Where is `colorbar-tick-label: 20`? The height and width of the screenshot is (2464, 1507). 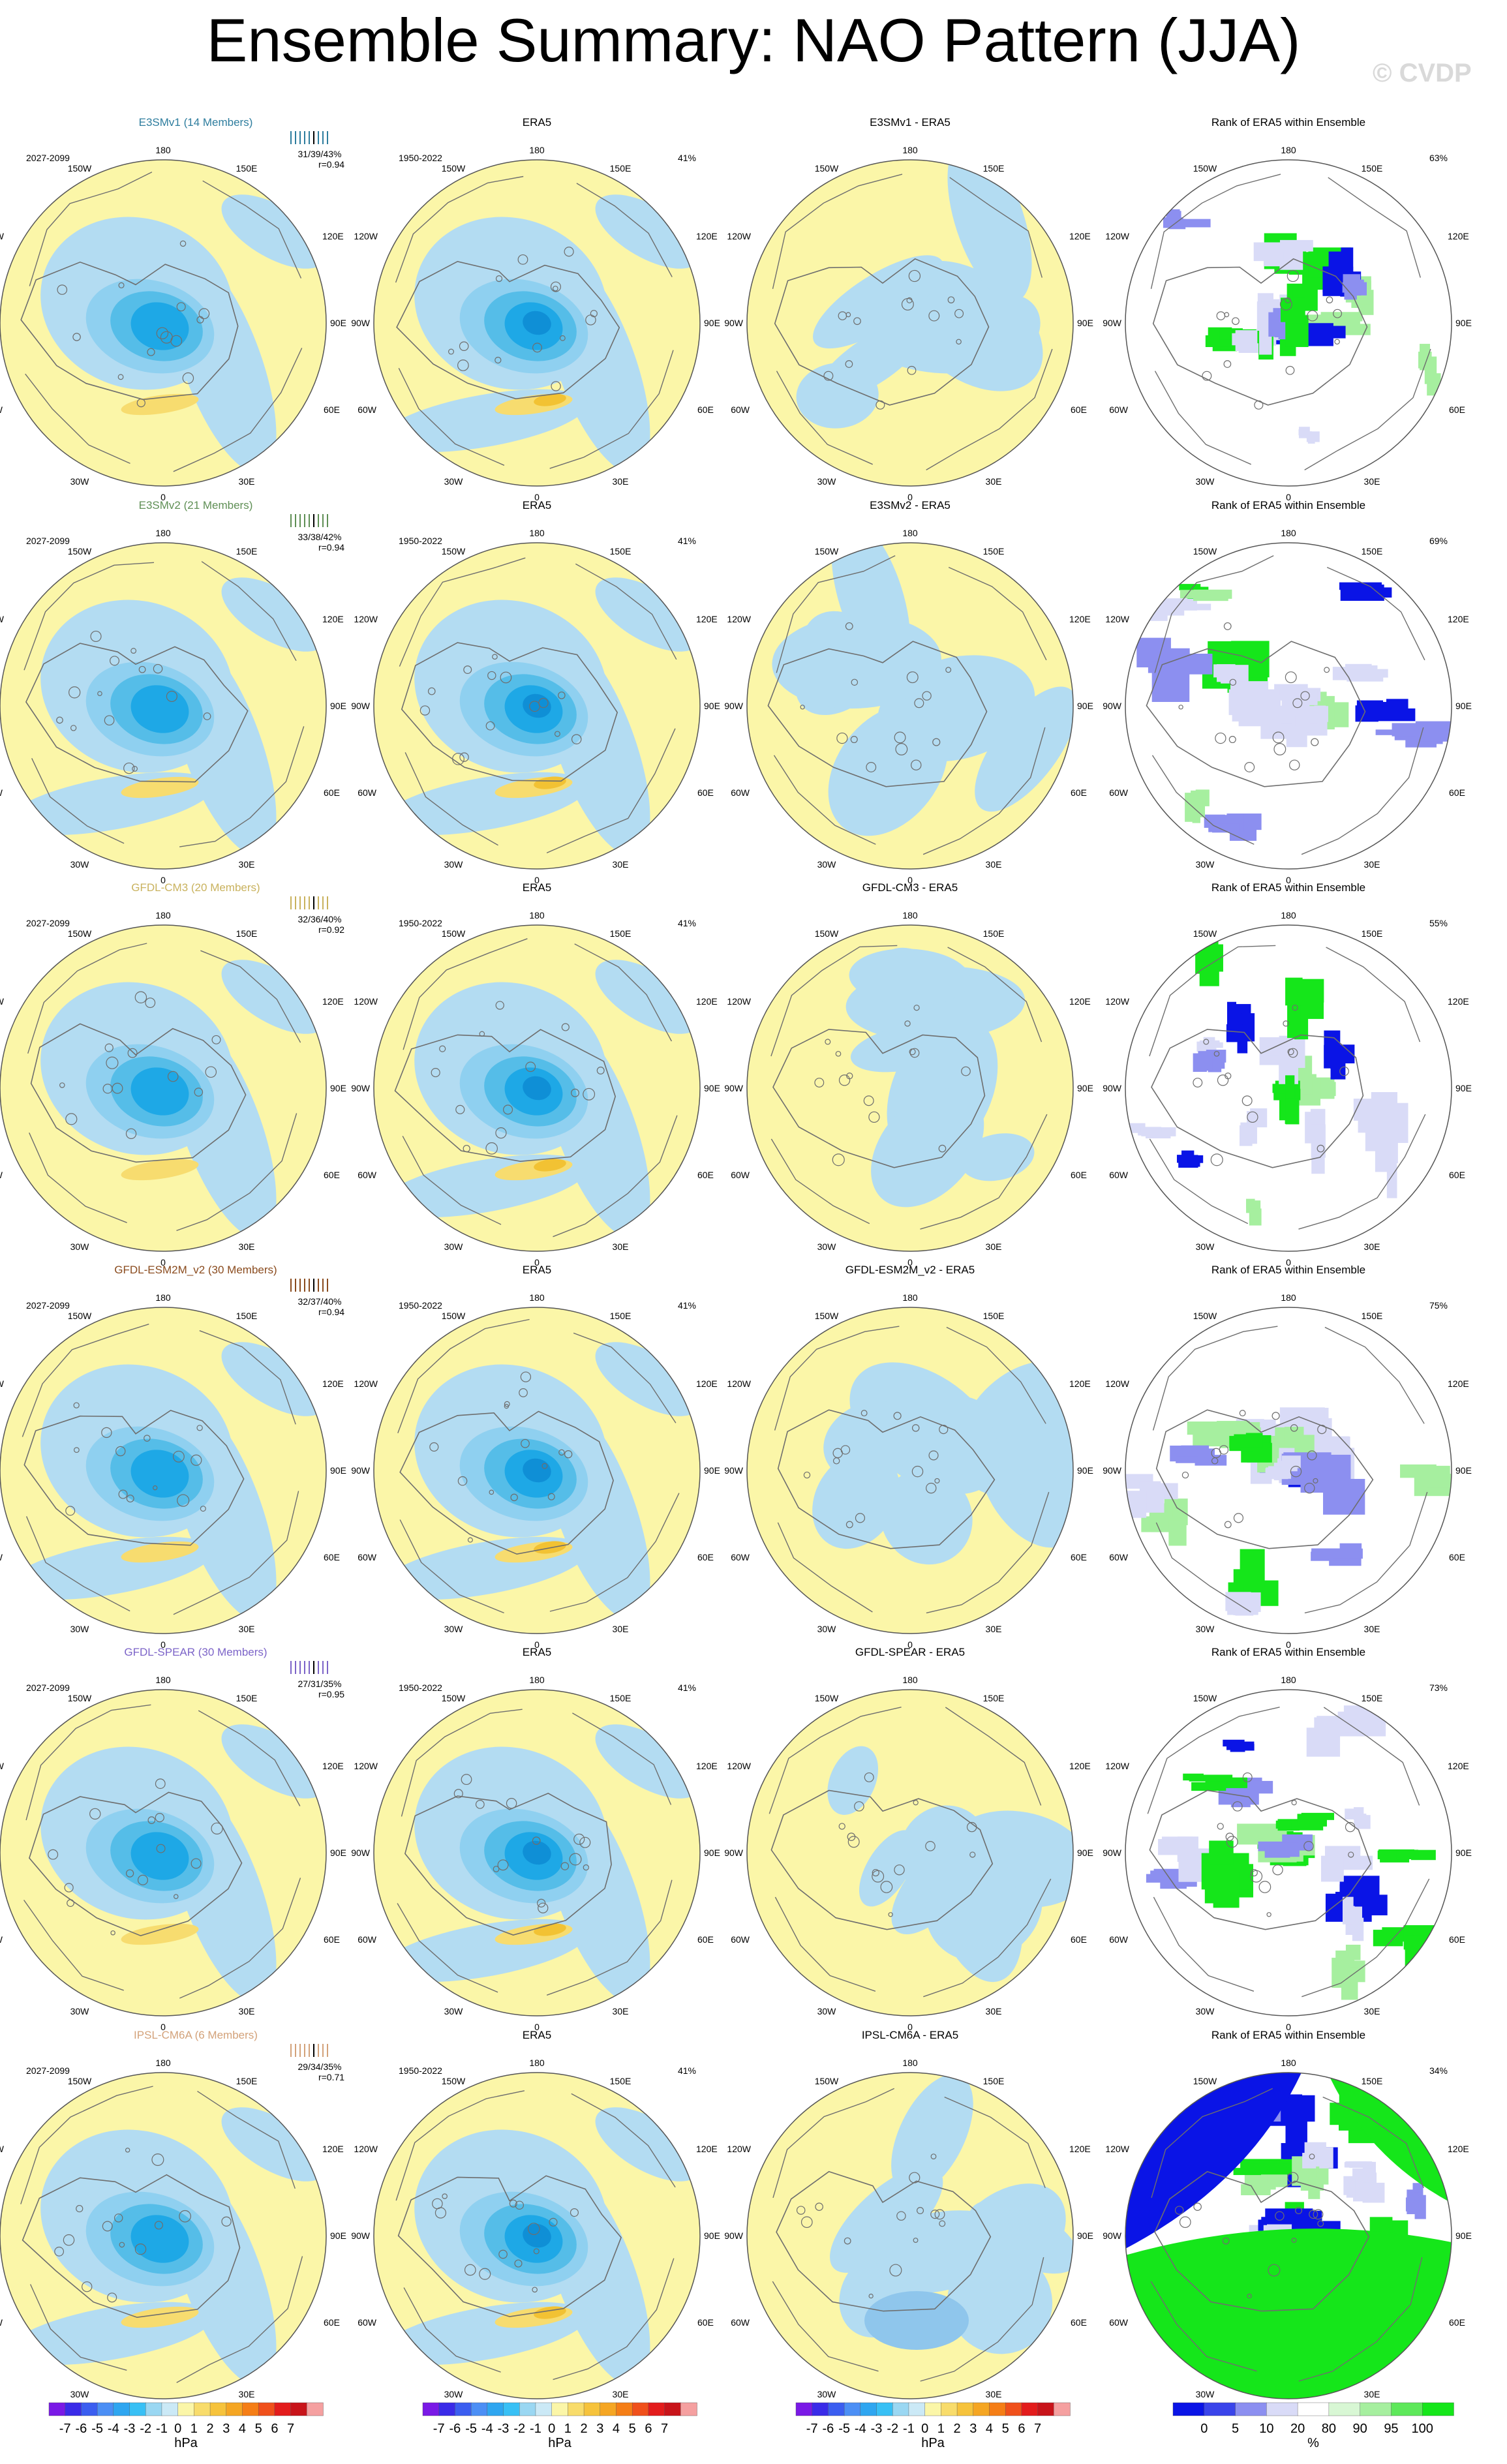
colorbar-tick-label: 20 is located at coordinates (1297, 2429).